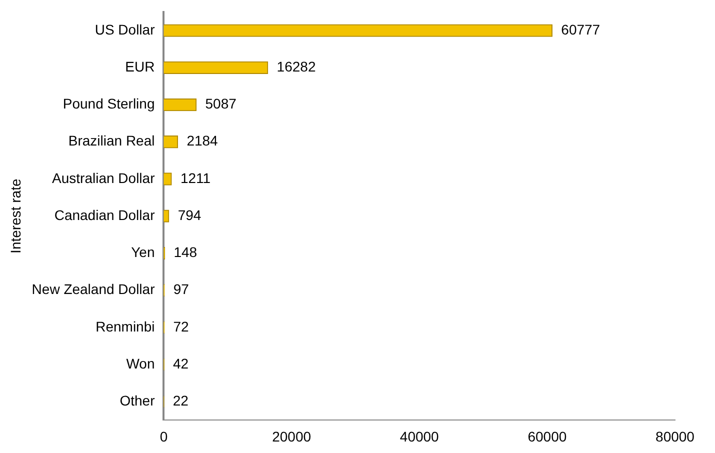  I want to click on y-tick-label: Yen, so click(143, 252).